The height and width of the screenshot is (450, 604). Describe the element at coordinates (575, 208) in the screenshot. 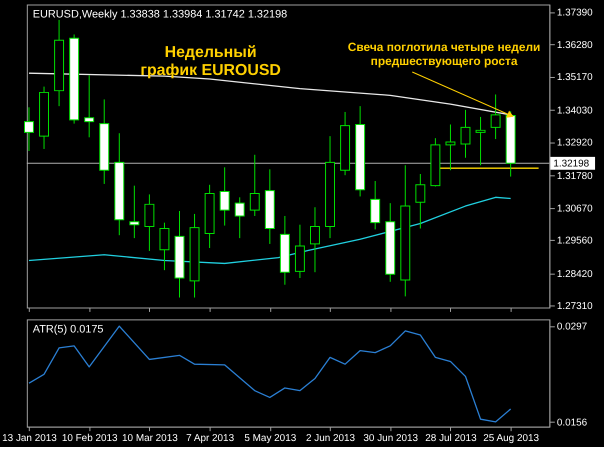

I see `y-tick-label: 1.30670` at that location.